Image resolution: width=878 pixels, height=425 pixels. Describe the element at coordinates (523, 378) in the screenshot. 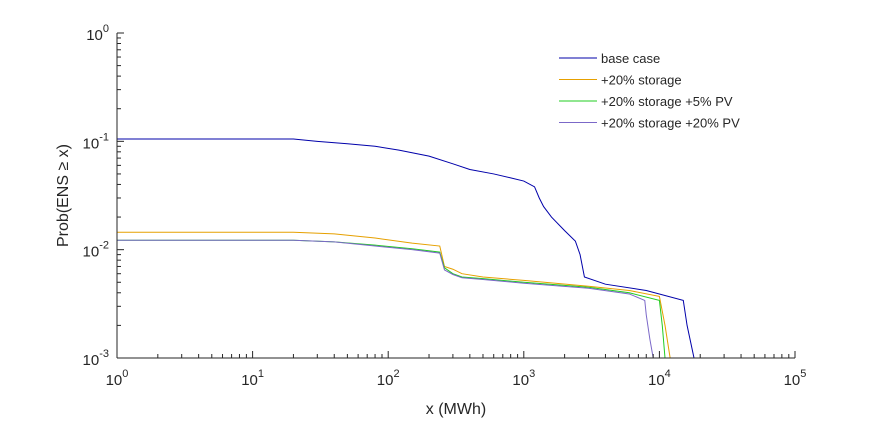

I see `x-tick-label: 10³` at that location.